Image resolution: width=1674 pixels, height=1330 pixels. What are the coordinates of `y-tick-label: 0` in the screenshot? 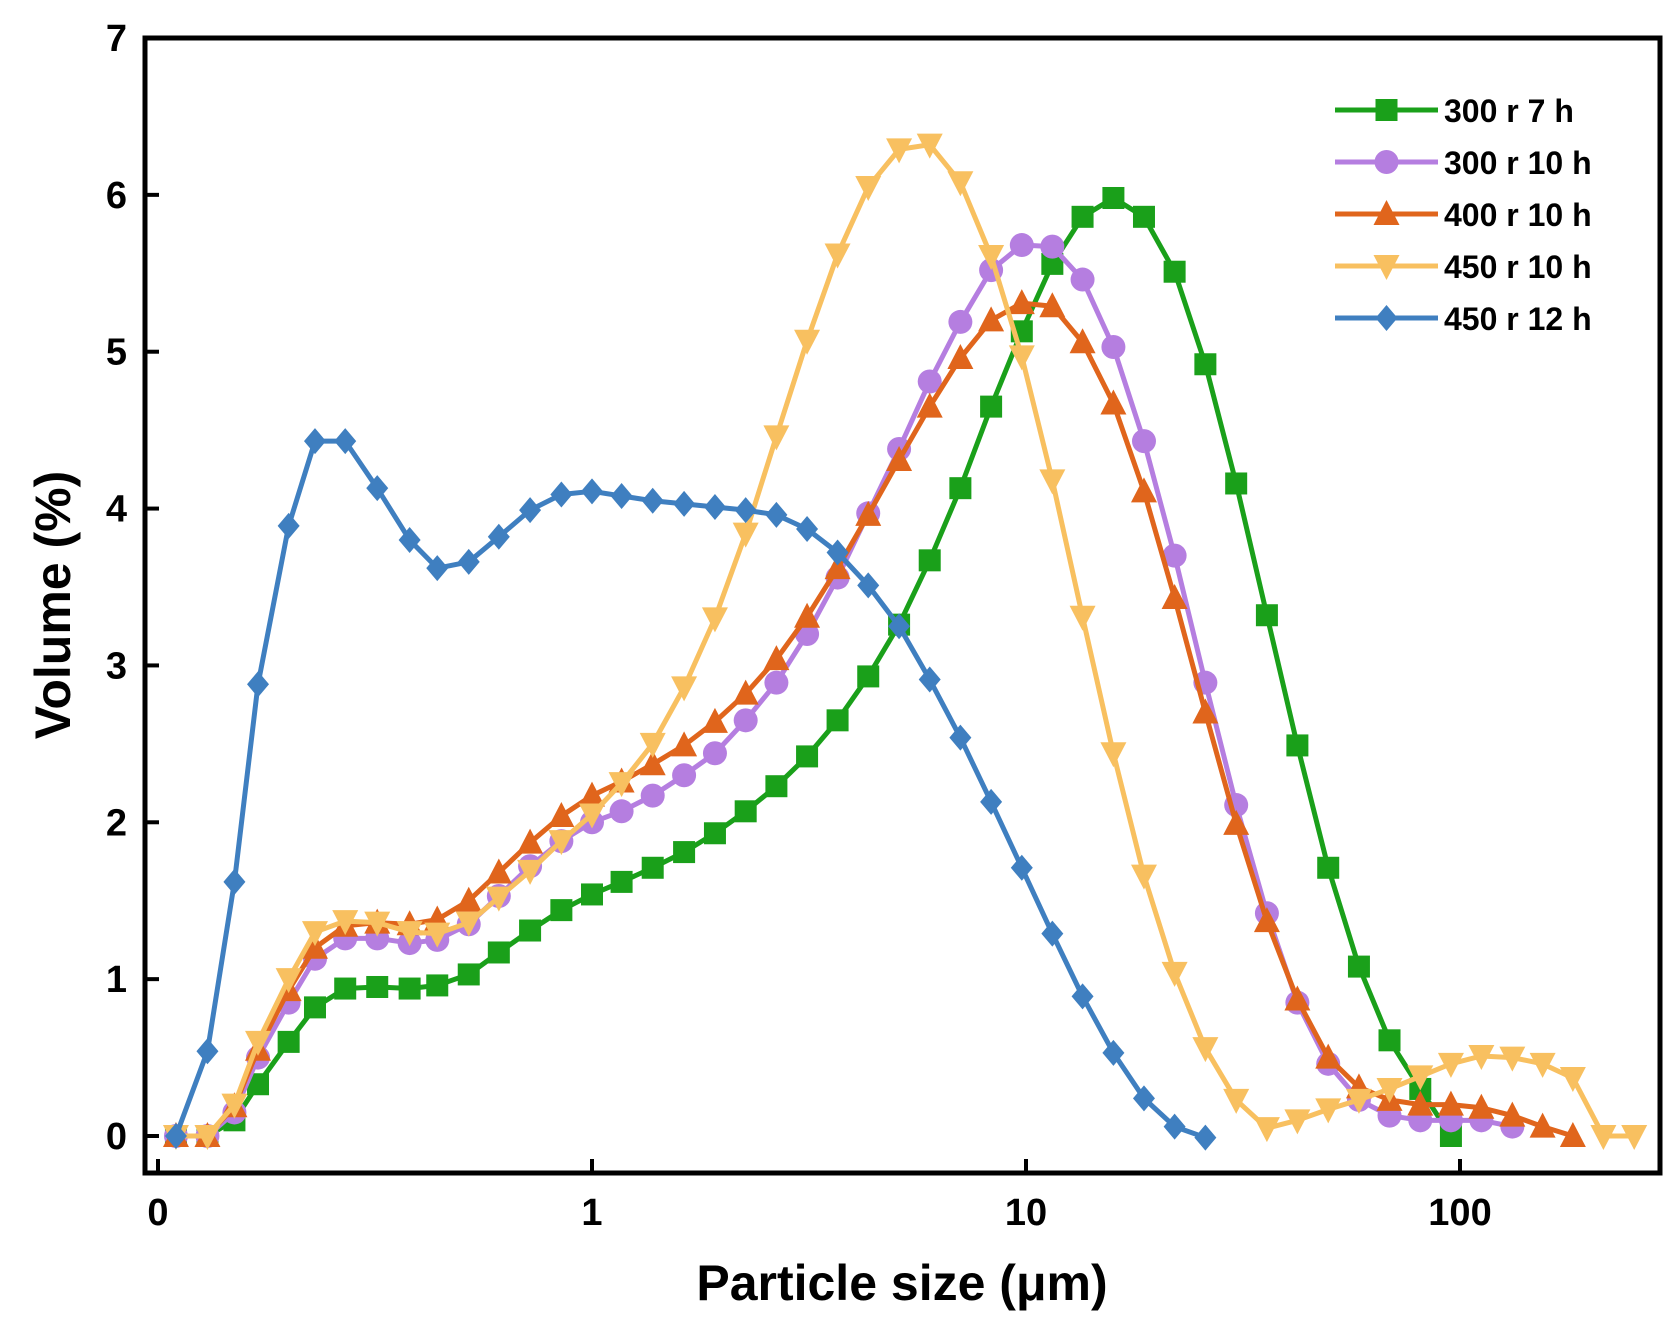 It's located at (116, 1137).